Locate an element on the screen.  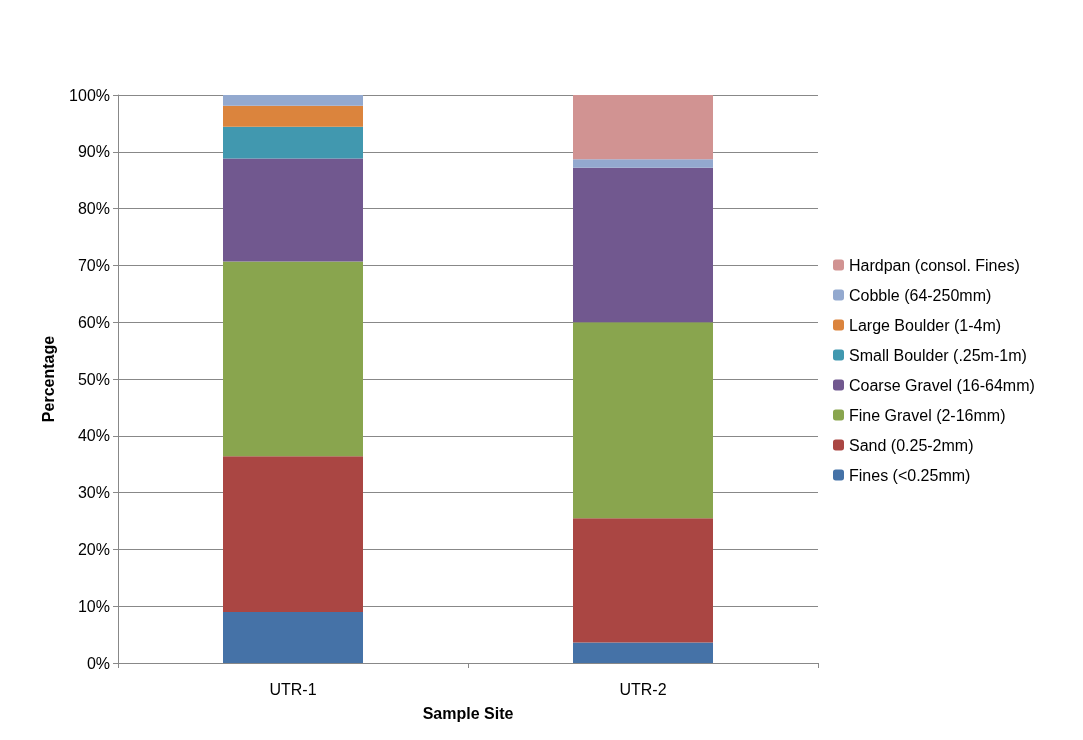
legend-label: Coarse Gravel (16-64mm) is located at coordinates (942, 385).